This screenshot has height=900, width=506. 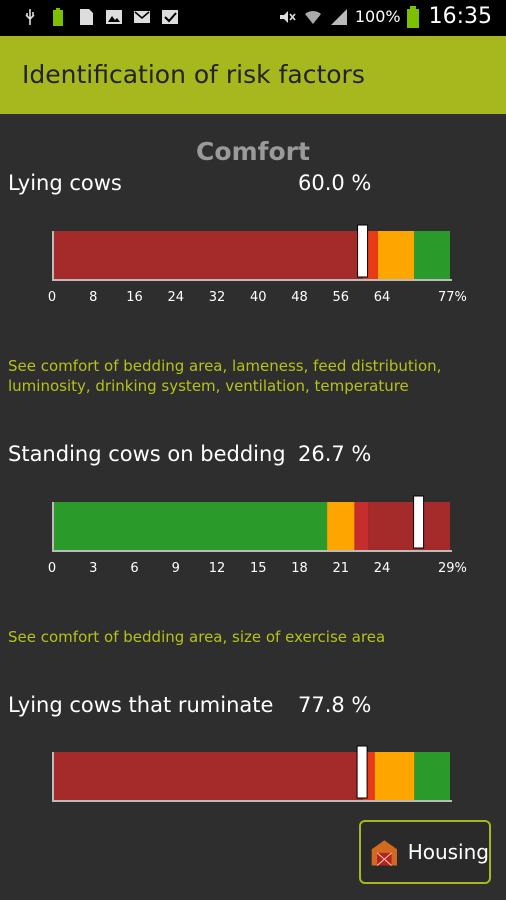 What do you see at coordinates (93, 297) in the screenshot?
I see `tick-label: 8` at bounding box center [93, 297].